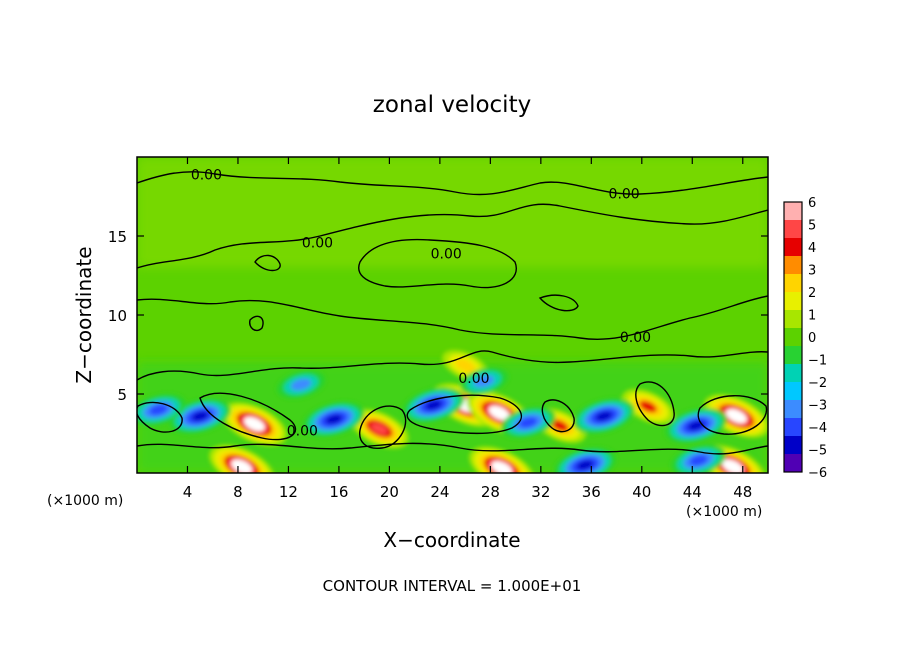 The image size is (904, 654). What do you see at coordinates (812, 271) in the screenshot?
I see `colorbar-label: 3` at bounding box center [812, 271].